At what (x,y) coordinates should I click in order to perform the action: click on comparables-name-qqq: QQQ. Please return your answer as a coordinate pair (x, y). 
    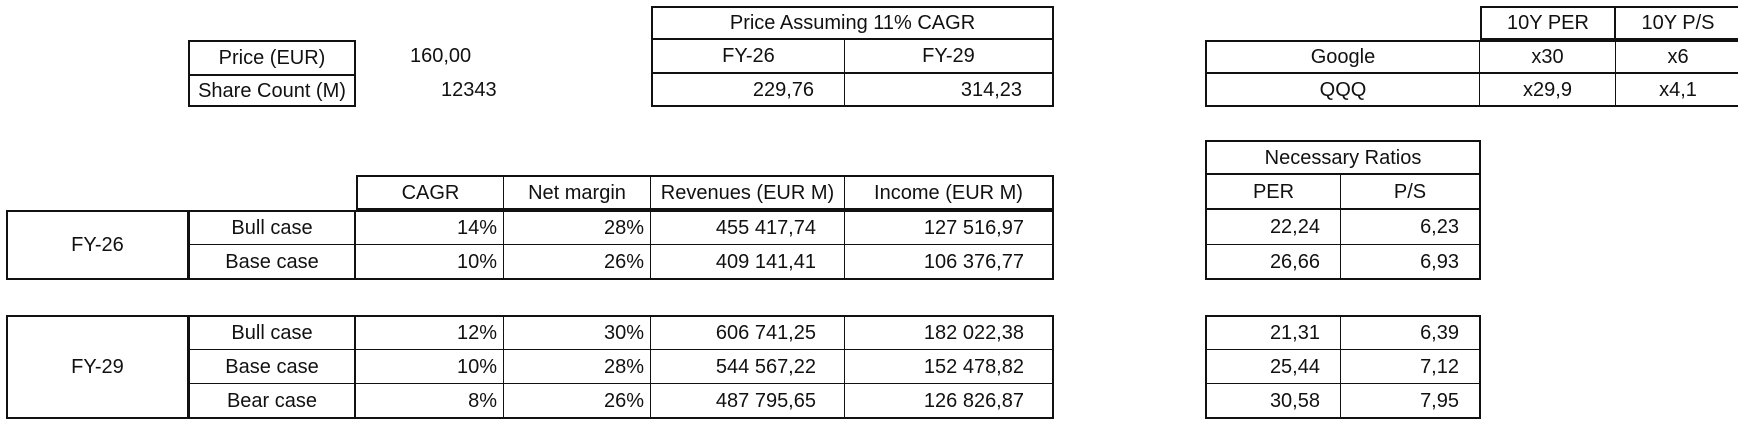
    Looking at the image, I should click on (1342, 90).